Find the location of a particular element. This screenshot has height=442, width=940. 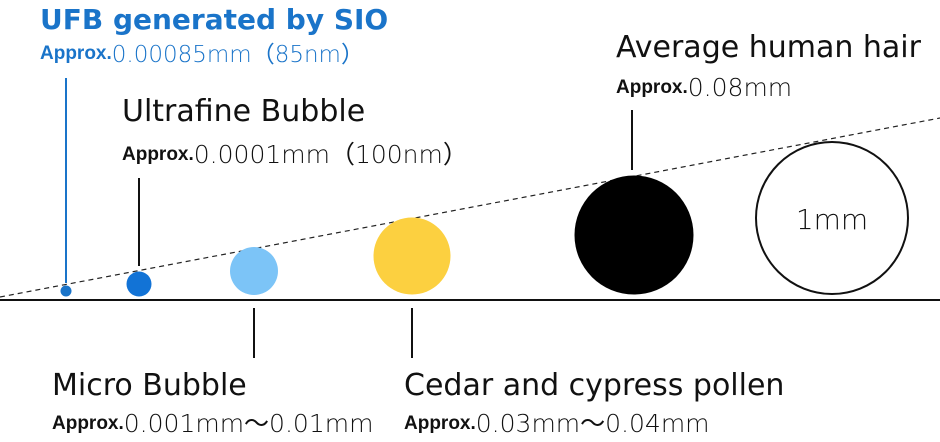

pollen-title: Cedar and cypress pollen is located at coordinates (594, 385).